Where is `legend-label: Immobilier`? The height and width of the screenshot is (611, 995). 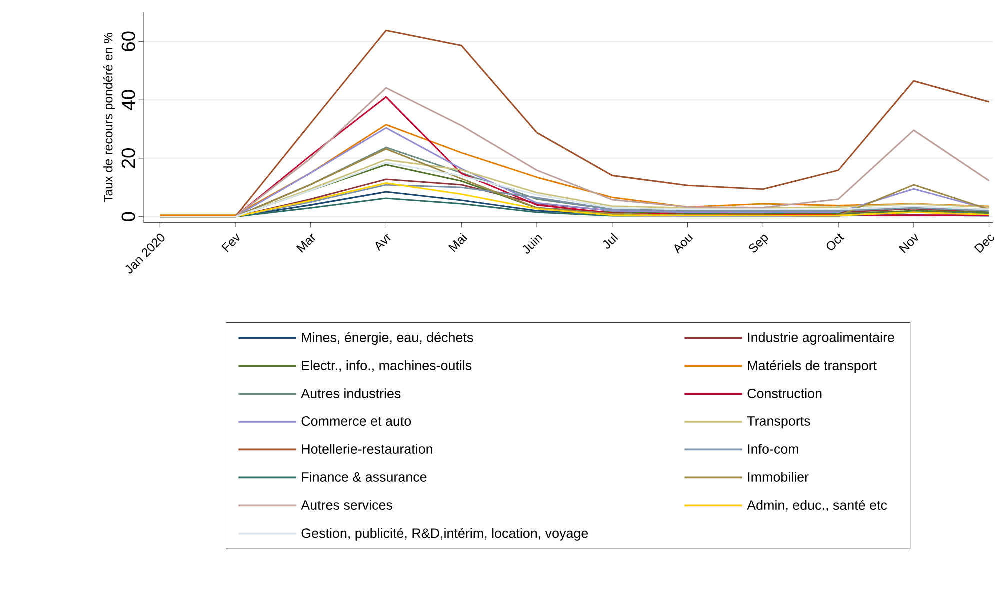 legend-label: Immobilier is located at coordinates (778, 477).